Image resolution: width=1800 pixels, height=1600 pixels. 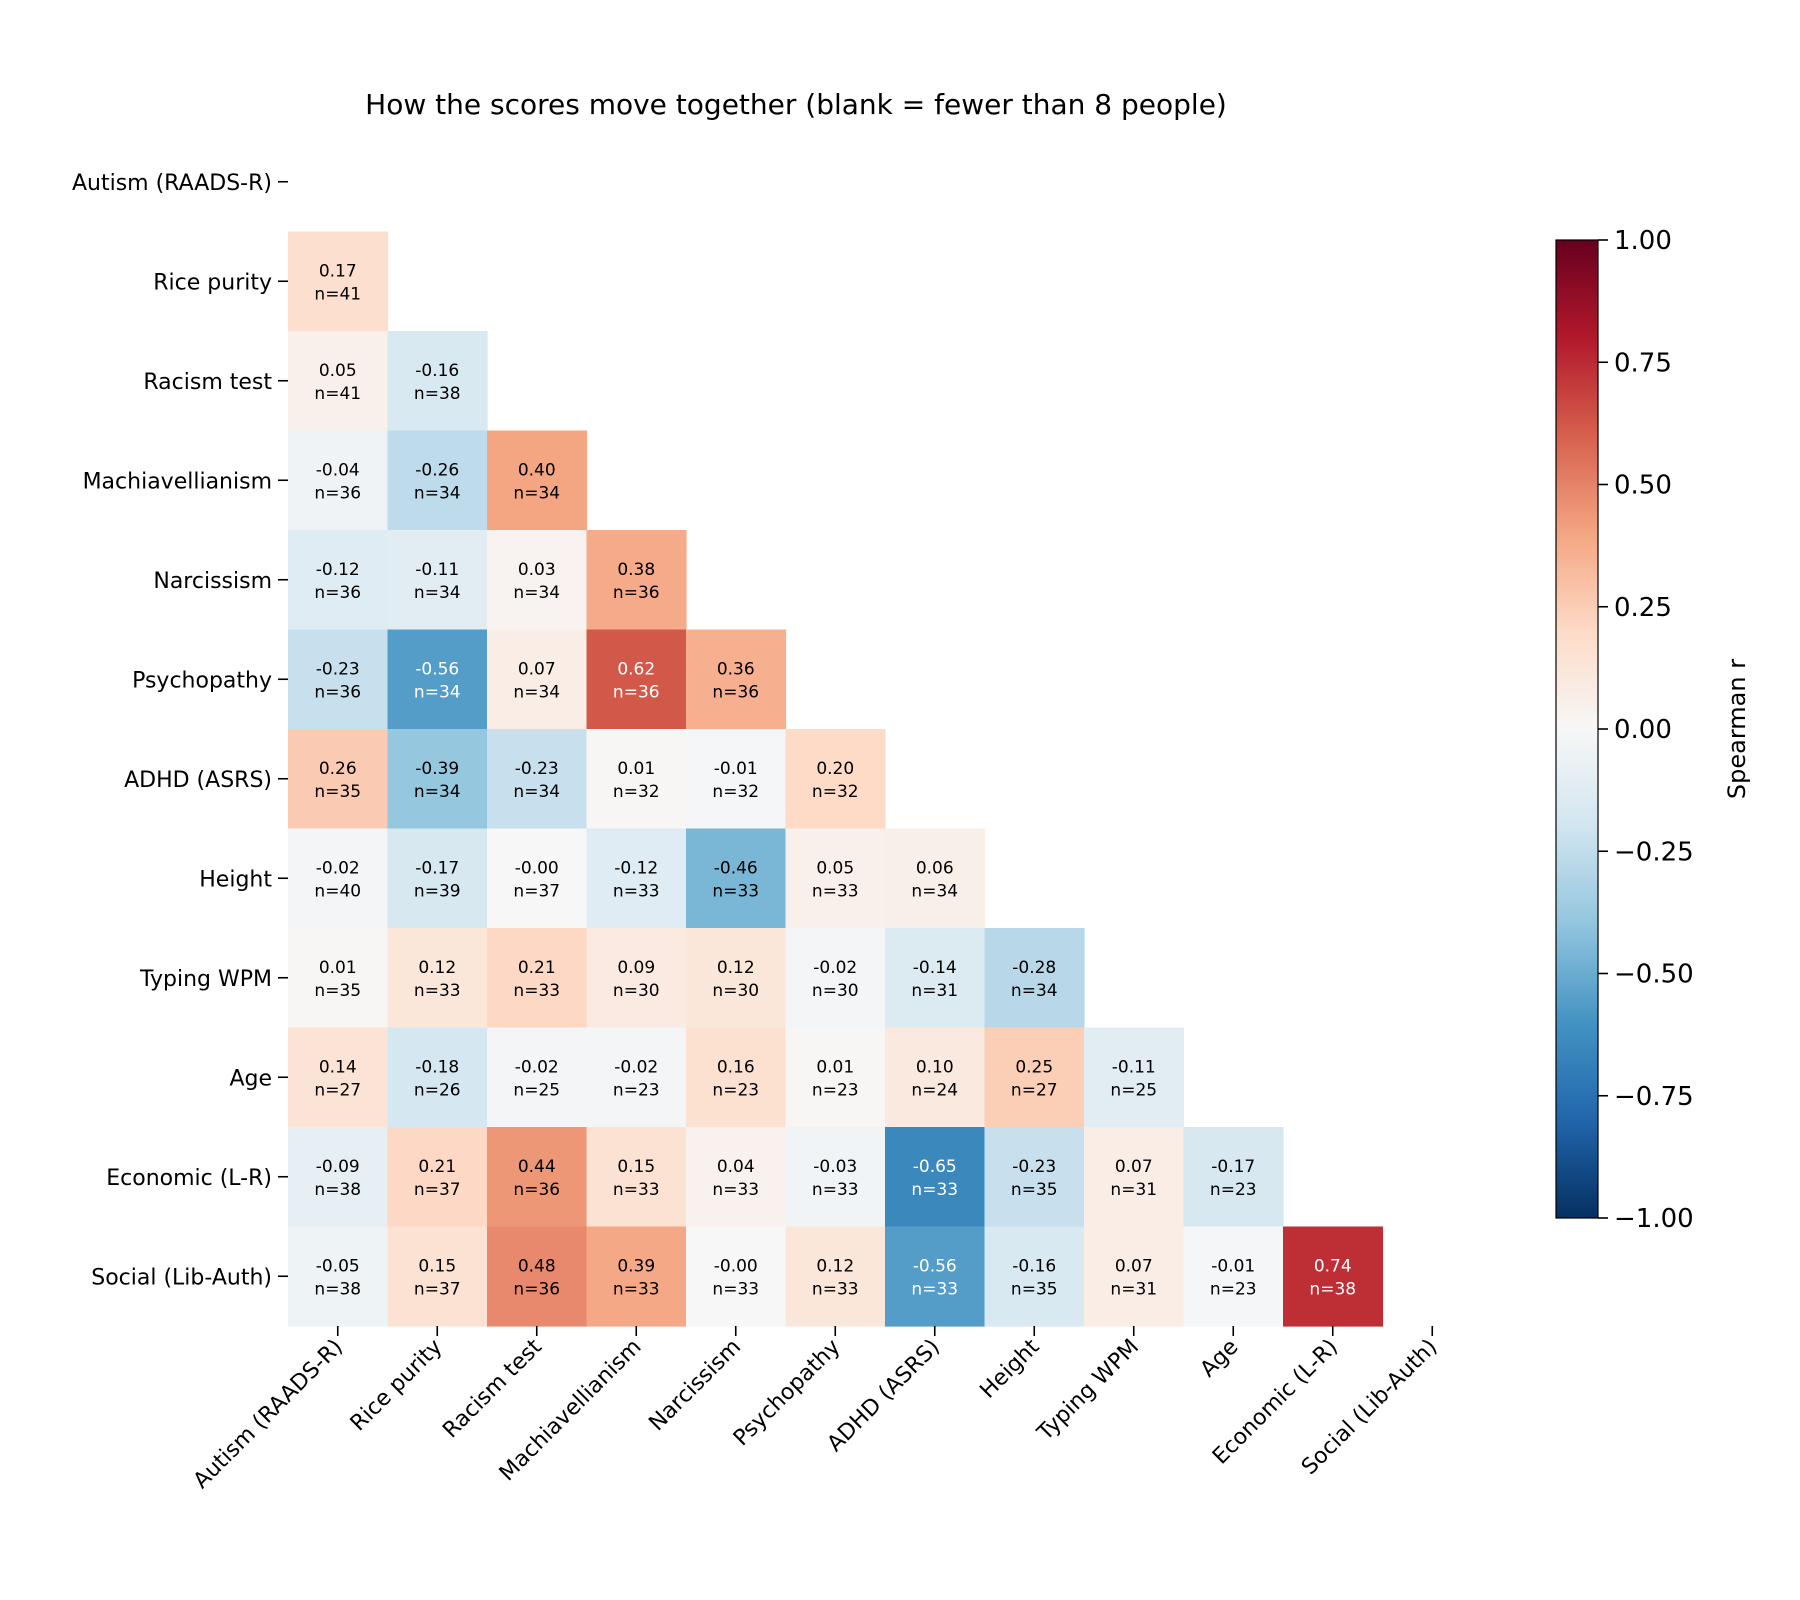 What do you see at coordinates (1034, 1289) in the screenshot?
I see `cell-count-label: n=35` at bounding box center [1034, 1289].